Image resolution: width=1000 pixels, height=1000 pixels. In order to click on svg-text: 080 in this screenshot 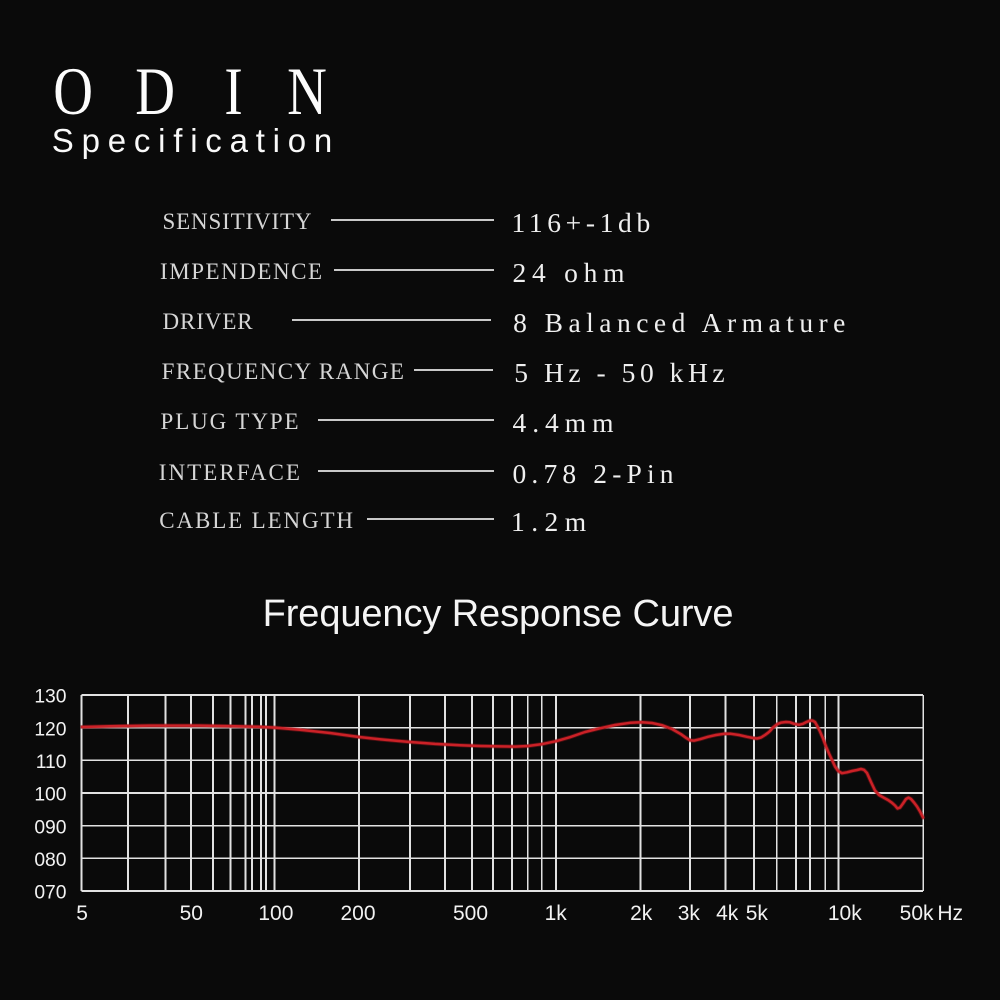, I will do `click(50, 860)`.